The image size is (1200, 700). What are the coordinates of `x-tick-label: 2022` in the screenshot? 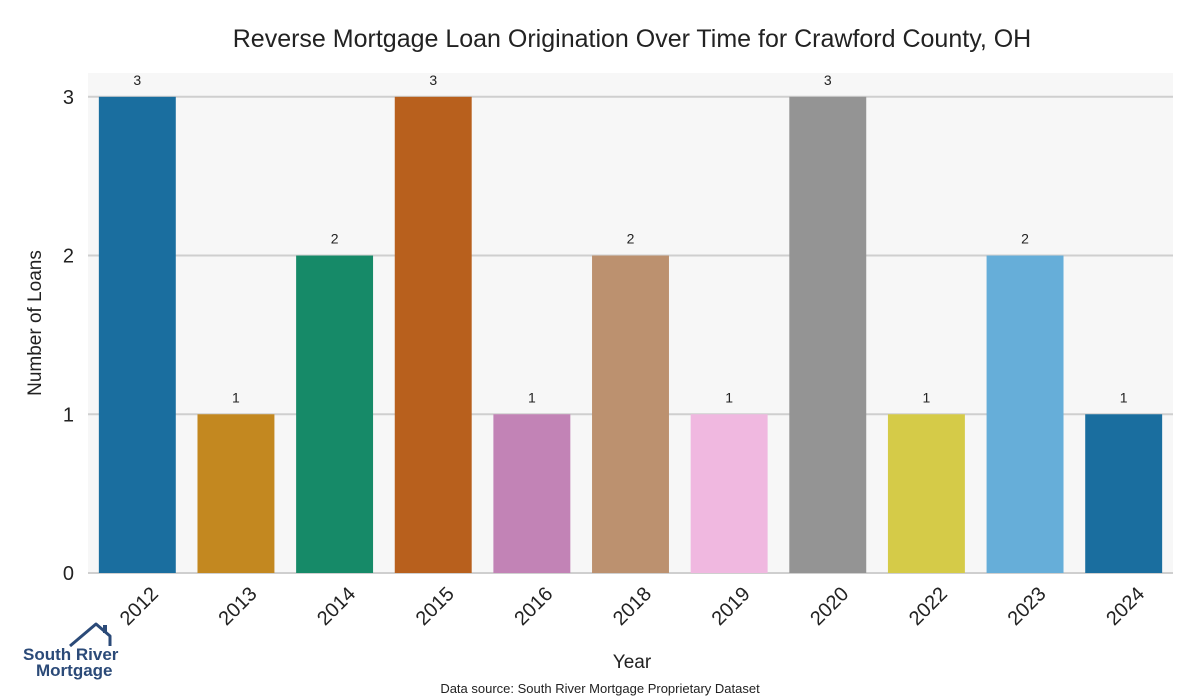 It's located at (928, 606).